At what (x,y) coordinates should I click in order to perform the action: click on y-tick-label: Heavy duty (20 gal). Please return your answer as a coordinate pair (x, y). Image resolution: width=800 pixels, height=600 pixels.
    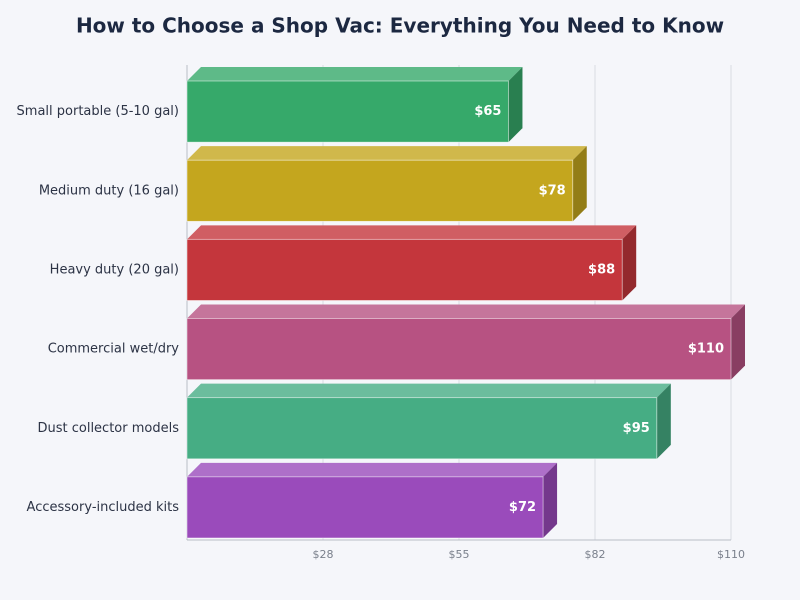
    Looking at the image, I should click on (114, 269).